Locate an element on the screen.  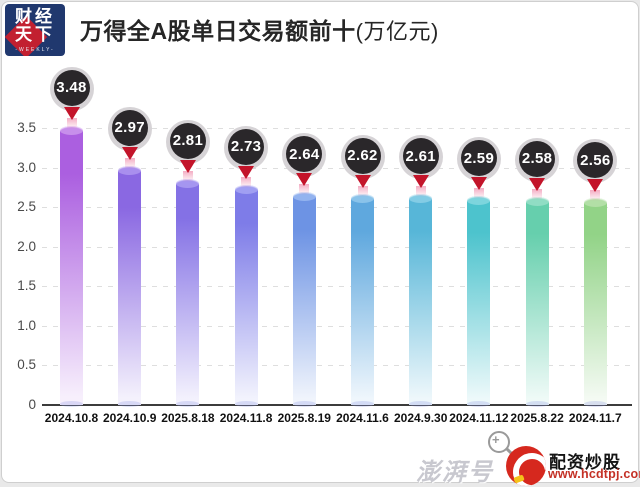
y-tick-label: 2.5 is located at coordinates (26, 207).